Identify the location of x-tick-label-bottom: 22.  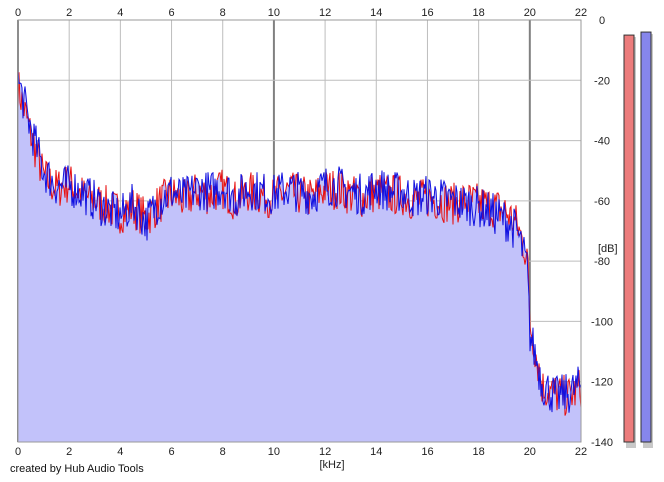
(581, 452).